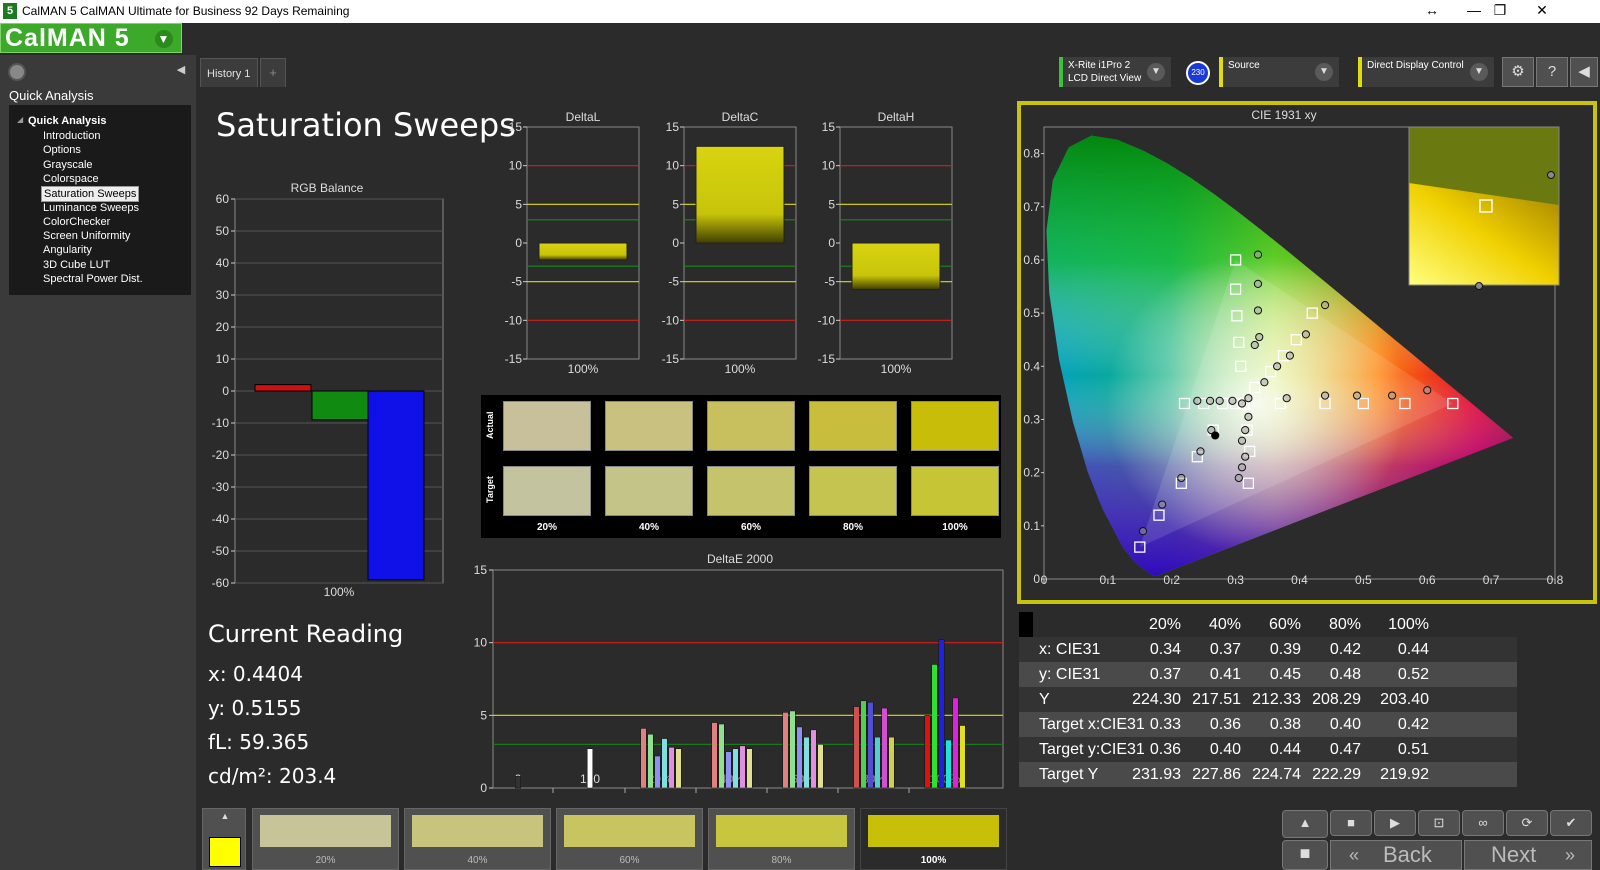 The image size is (1600, 870). Describe the element at coordinates (1284, 624) in the screenshot. I see `table-header: 60%` at that location.